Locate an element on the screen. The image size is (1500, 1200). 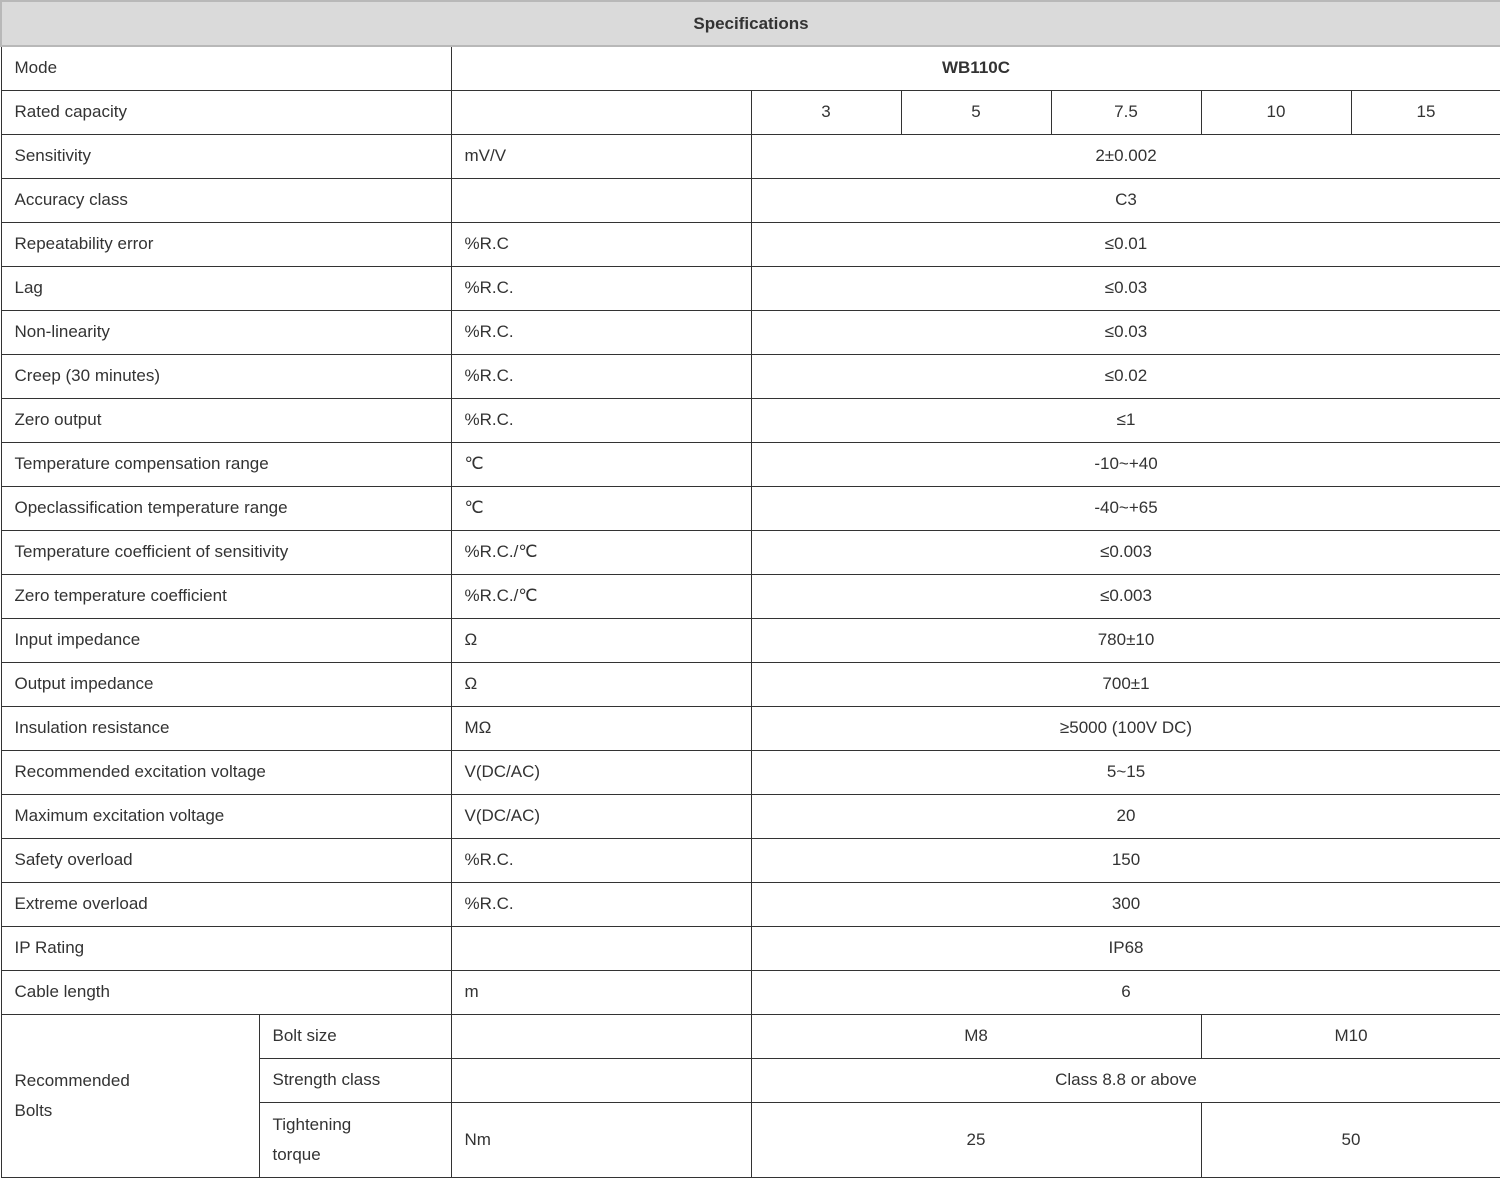
table-row: IP Rating IP68 is located at coordinates (750, 948).